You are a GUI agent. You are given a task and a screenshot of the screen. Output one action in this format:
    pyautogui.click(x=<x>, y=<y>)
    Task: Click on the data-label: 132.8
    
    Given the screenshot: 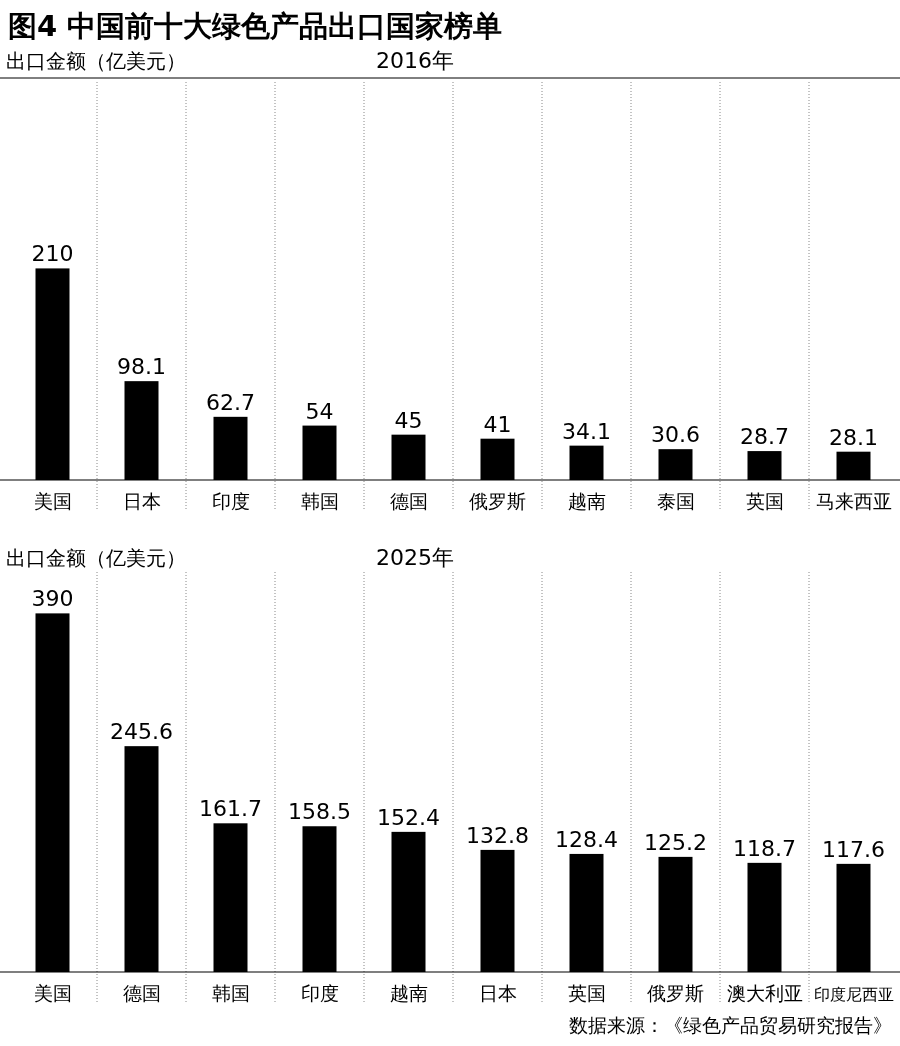 What is the action you would take?
    pyautogui.click(x=497, y=835)
    